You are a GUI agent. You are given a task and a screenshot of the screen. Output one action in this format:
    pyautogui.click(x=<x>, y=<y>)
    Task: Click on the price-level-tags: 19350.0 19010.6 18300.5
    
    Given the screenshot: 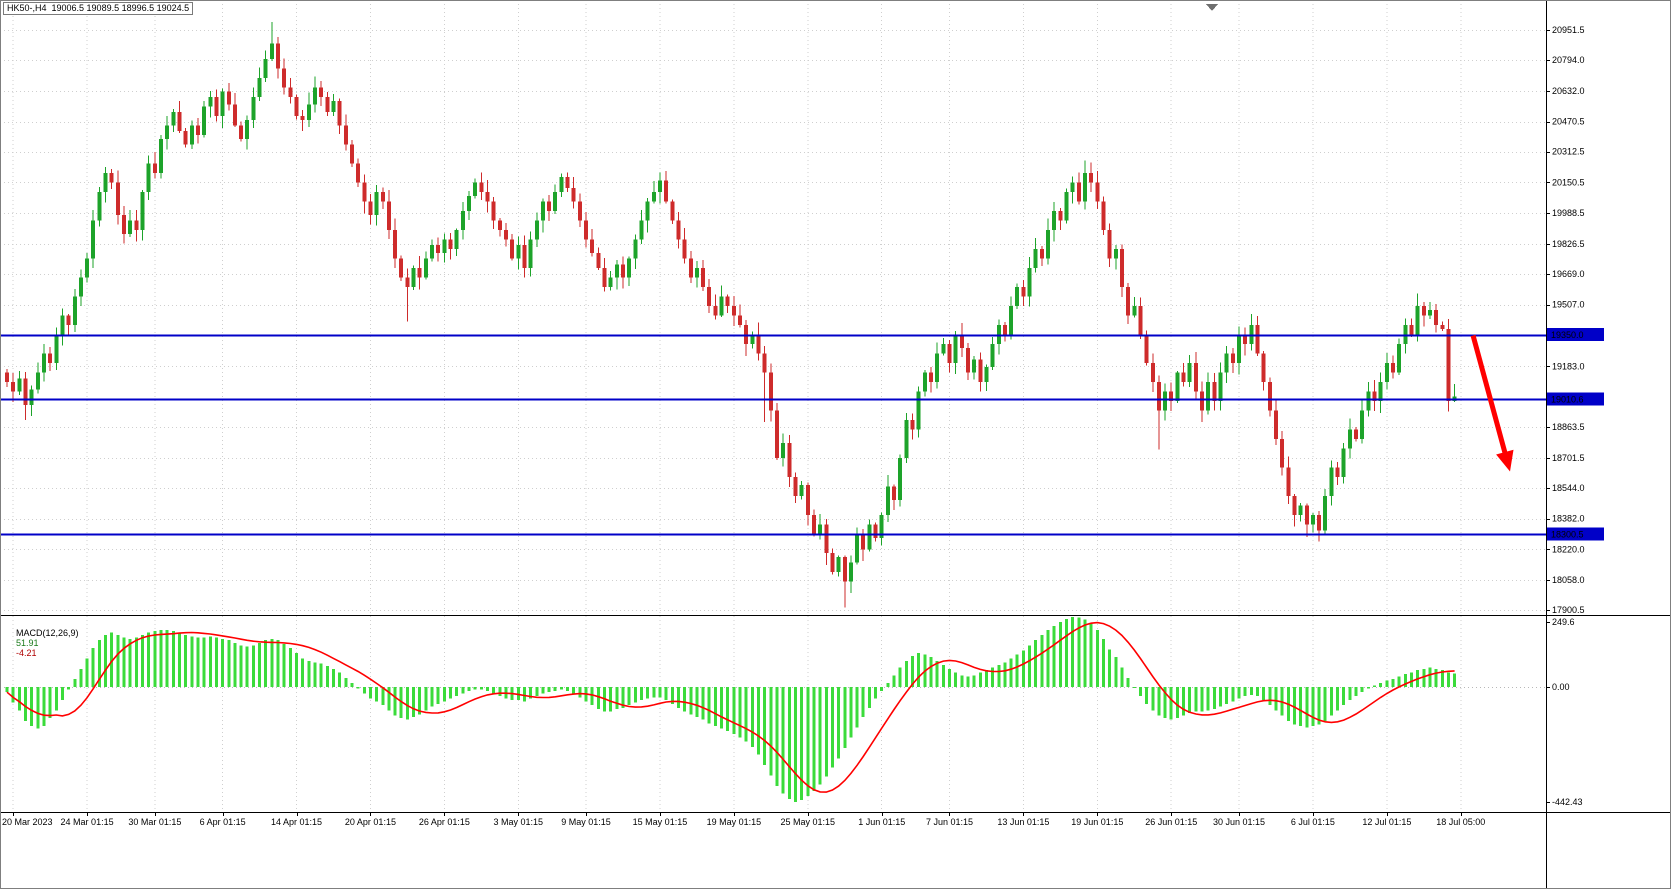 What is the action you would take?
    pyautogui.click(x=1575, y=434)
    